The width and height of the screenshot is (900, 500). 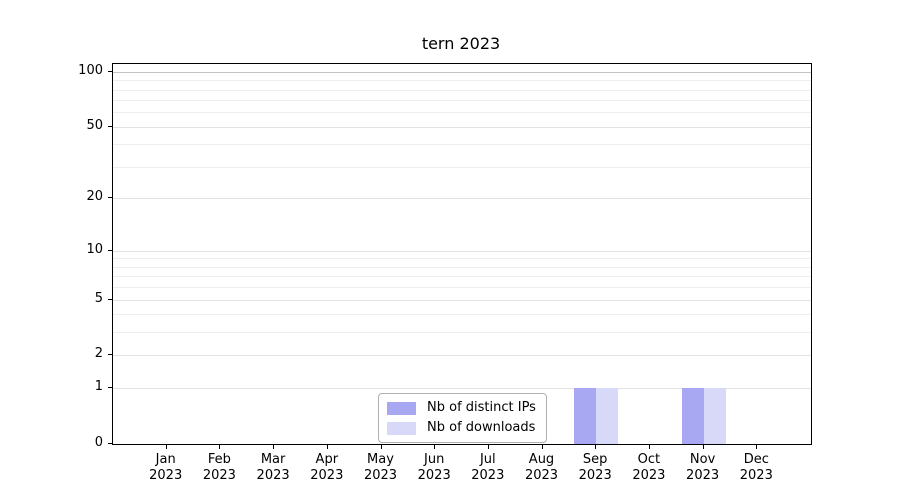 I want to click on x-tick-label: Feb 2023, so click(x=219, y=468).